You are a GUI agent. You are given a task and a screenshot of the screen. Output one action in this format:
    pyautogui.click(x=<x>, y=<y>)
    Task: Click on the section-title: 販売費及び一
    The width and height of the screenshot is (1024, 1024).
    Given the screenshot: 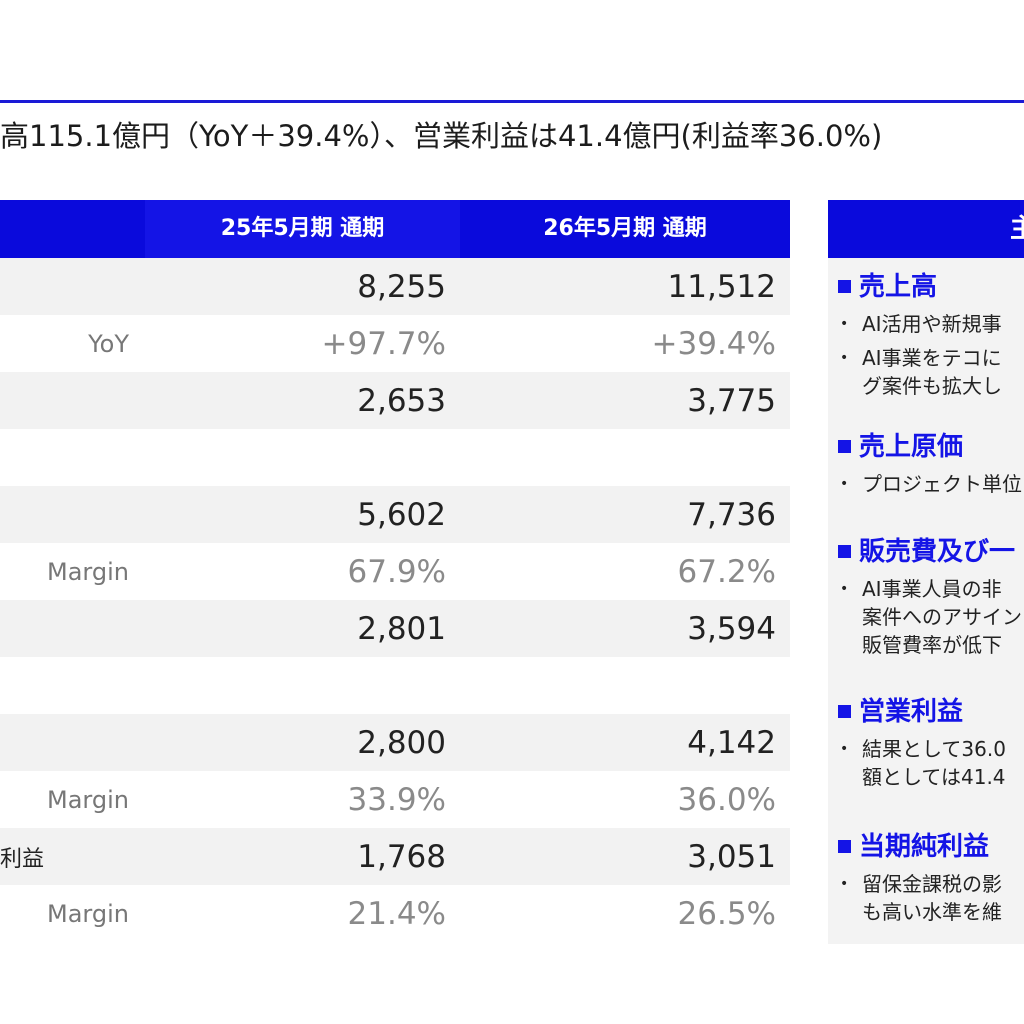 What is the action you would take?
    pyautogui.click(x=931, y=552)
    